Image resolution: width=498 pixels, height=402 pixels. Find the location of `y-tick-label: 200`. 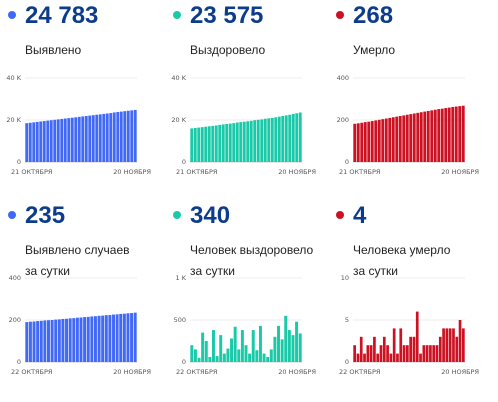

y-tick-label: 200 is located at coordinates (343, 120).